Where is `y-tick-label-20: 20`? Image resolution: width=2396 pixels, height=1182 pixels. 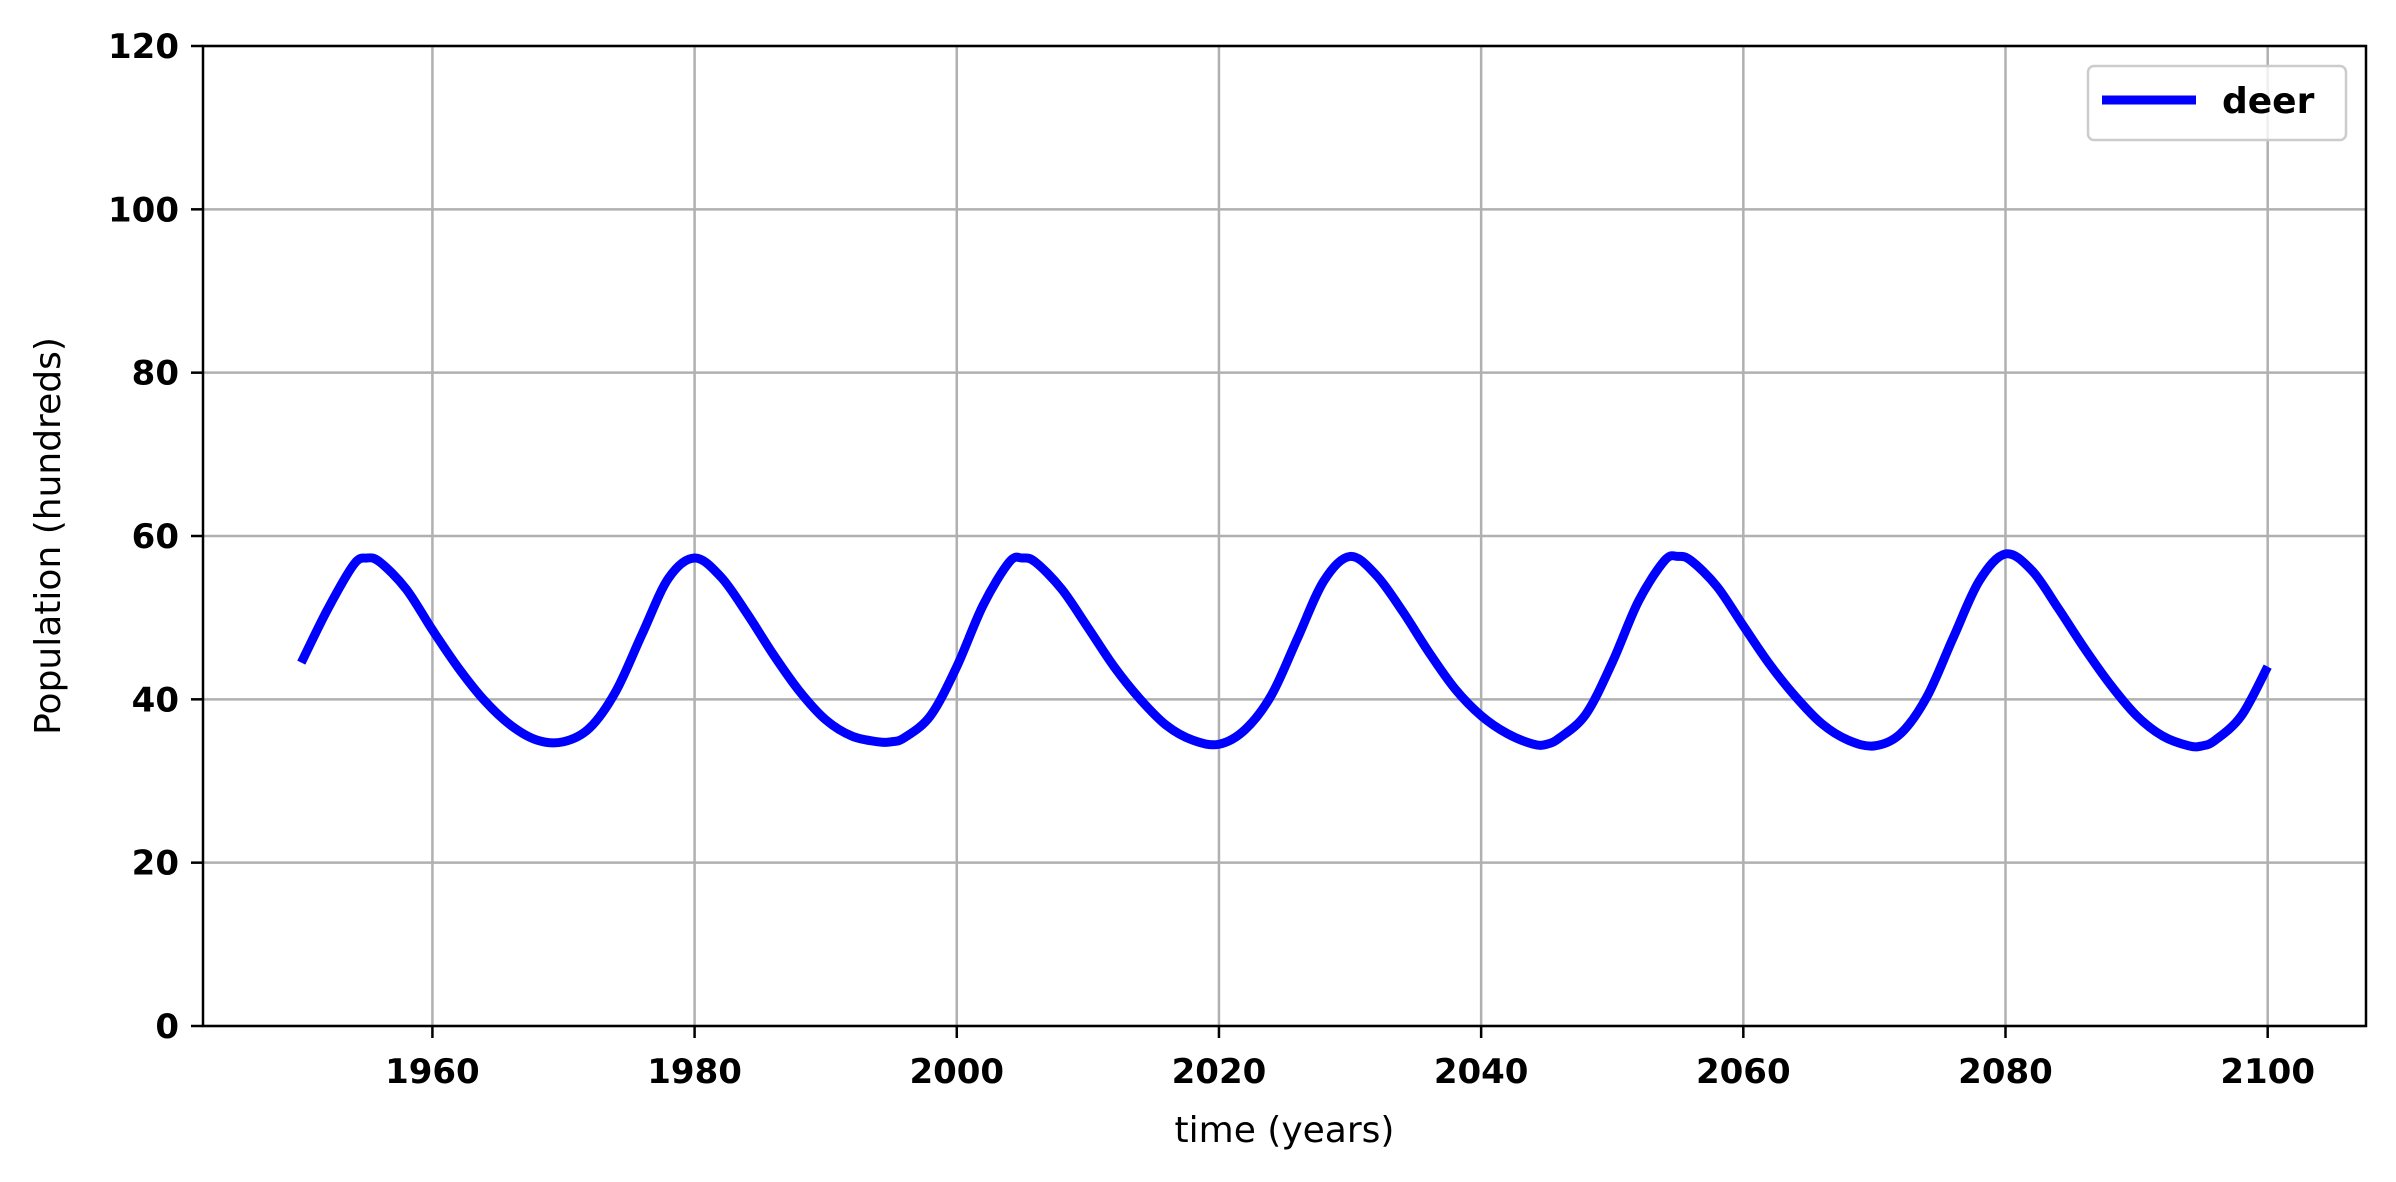 y-tick-label-20: 20 is located at coordinates (155, 864).